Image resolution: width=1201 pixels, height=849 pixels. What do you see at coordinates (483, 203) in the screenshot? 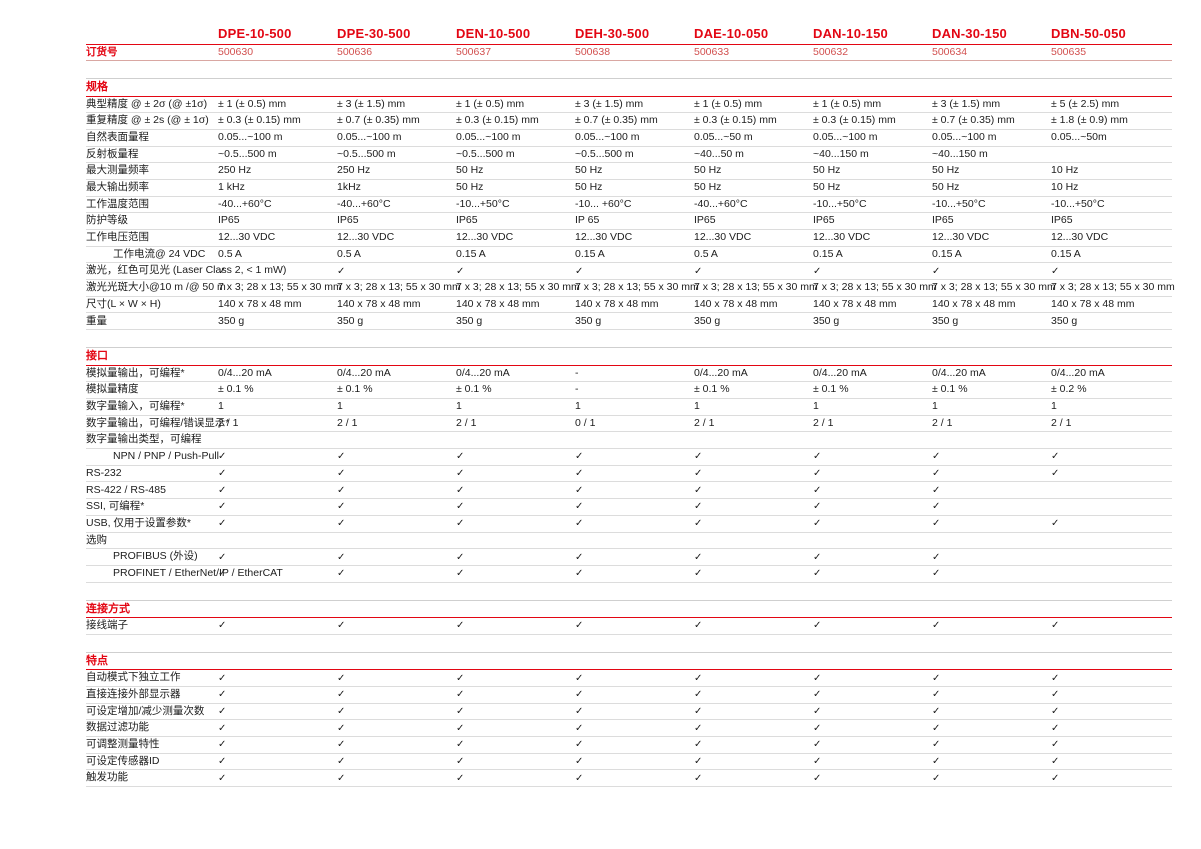
I see `cell-value: -10...+50°C` at bounding box center [483, 203].